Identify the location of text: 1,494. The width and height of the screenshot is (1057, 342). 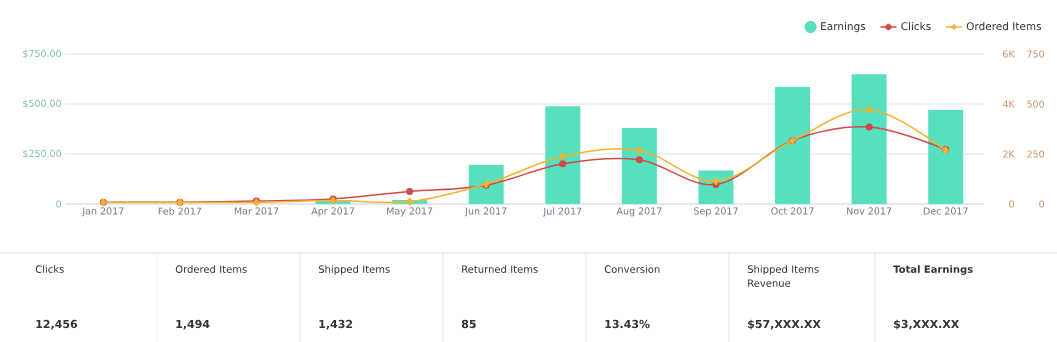
(193, 324).